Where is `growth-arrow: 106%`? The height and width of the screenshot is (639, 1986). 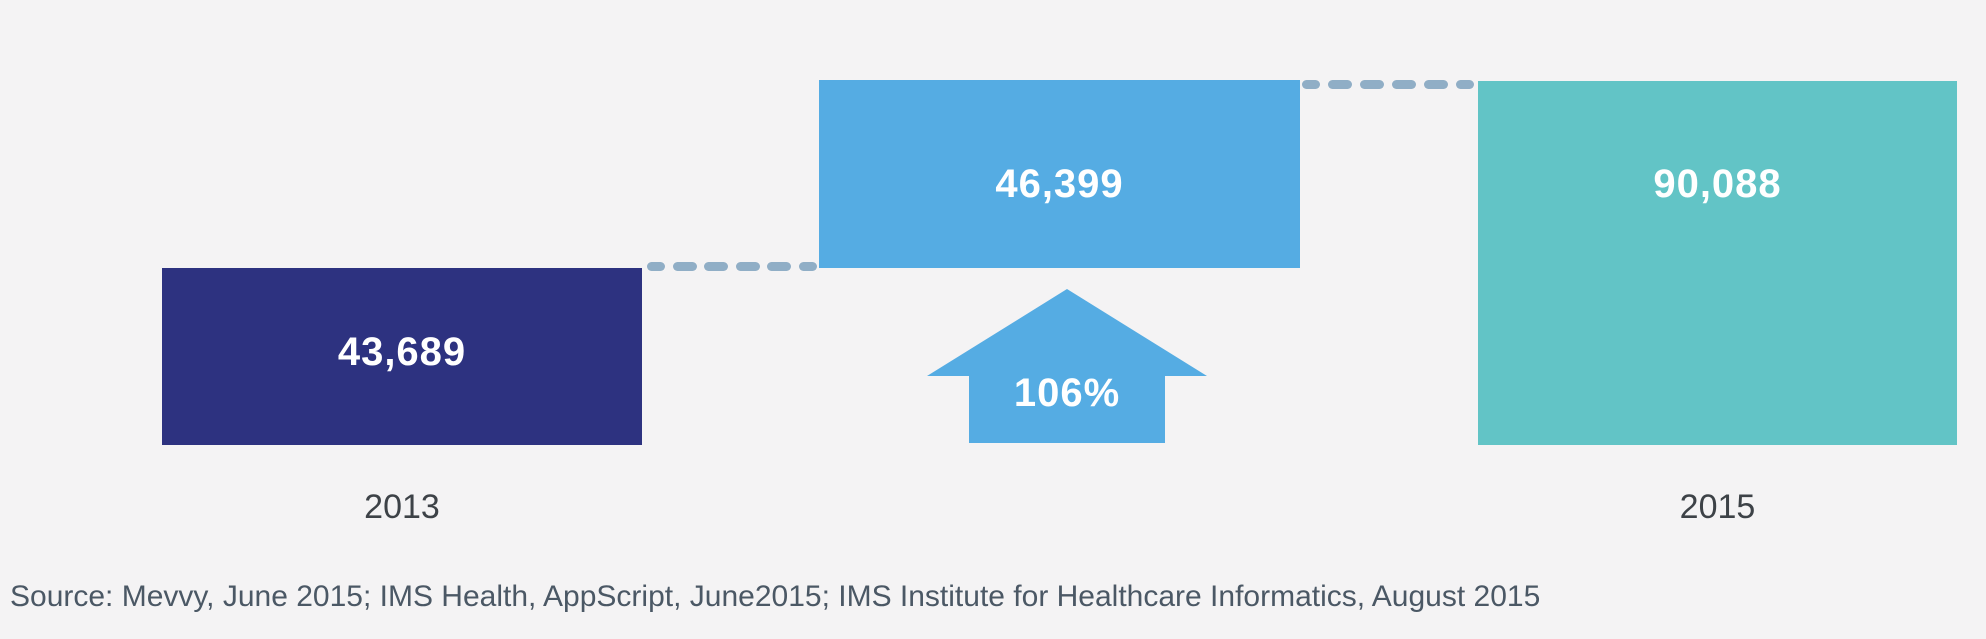
growth-arrow: 106% is located at coordinates (1067, 366).